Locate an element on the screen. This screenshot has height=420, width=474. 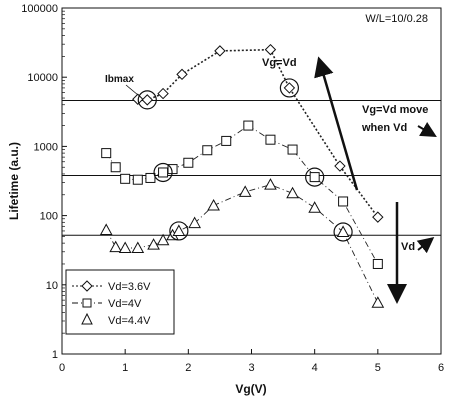
x-tick-label: 5 is located at coordinates (378, 368).